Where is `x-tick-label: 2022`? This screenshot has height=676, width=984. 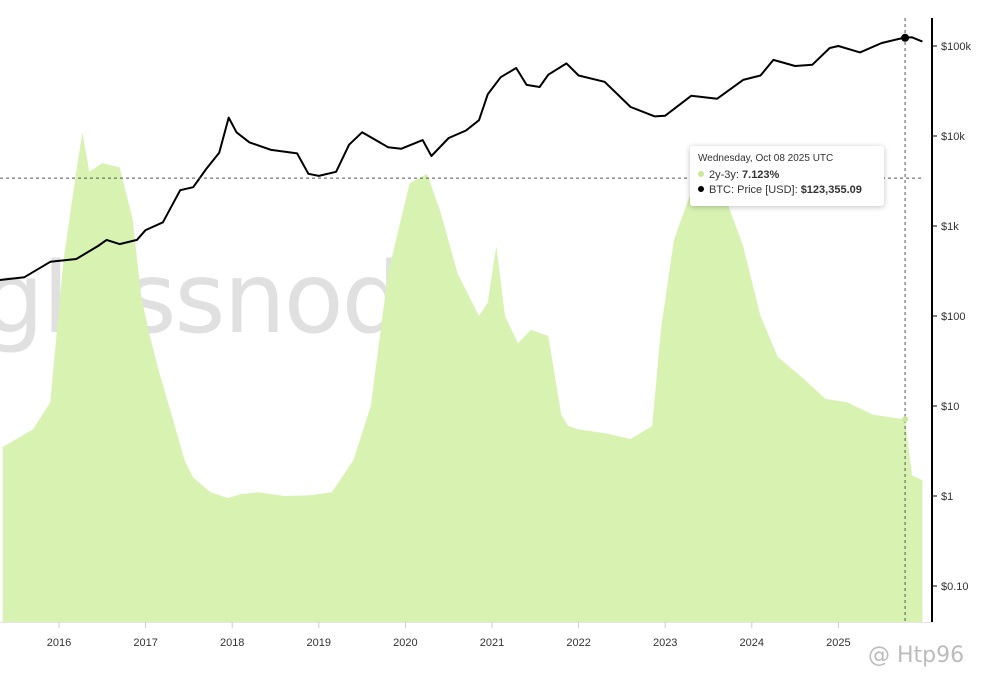 x-tick-label: 2022 is located at coordinates (578, 643).